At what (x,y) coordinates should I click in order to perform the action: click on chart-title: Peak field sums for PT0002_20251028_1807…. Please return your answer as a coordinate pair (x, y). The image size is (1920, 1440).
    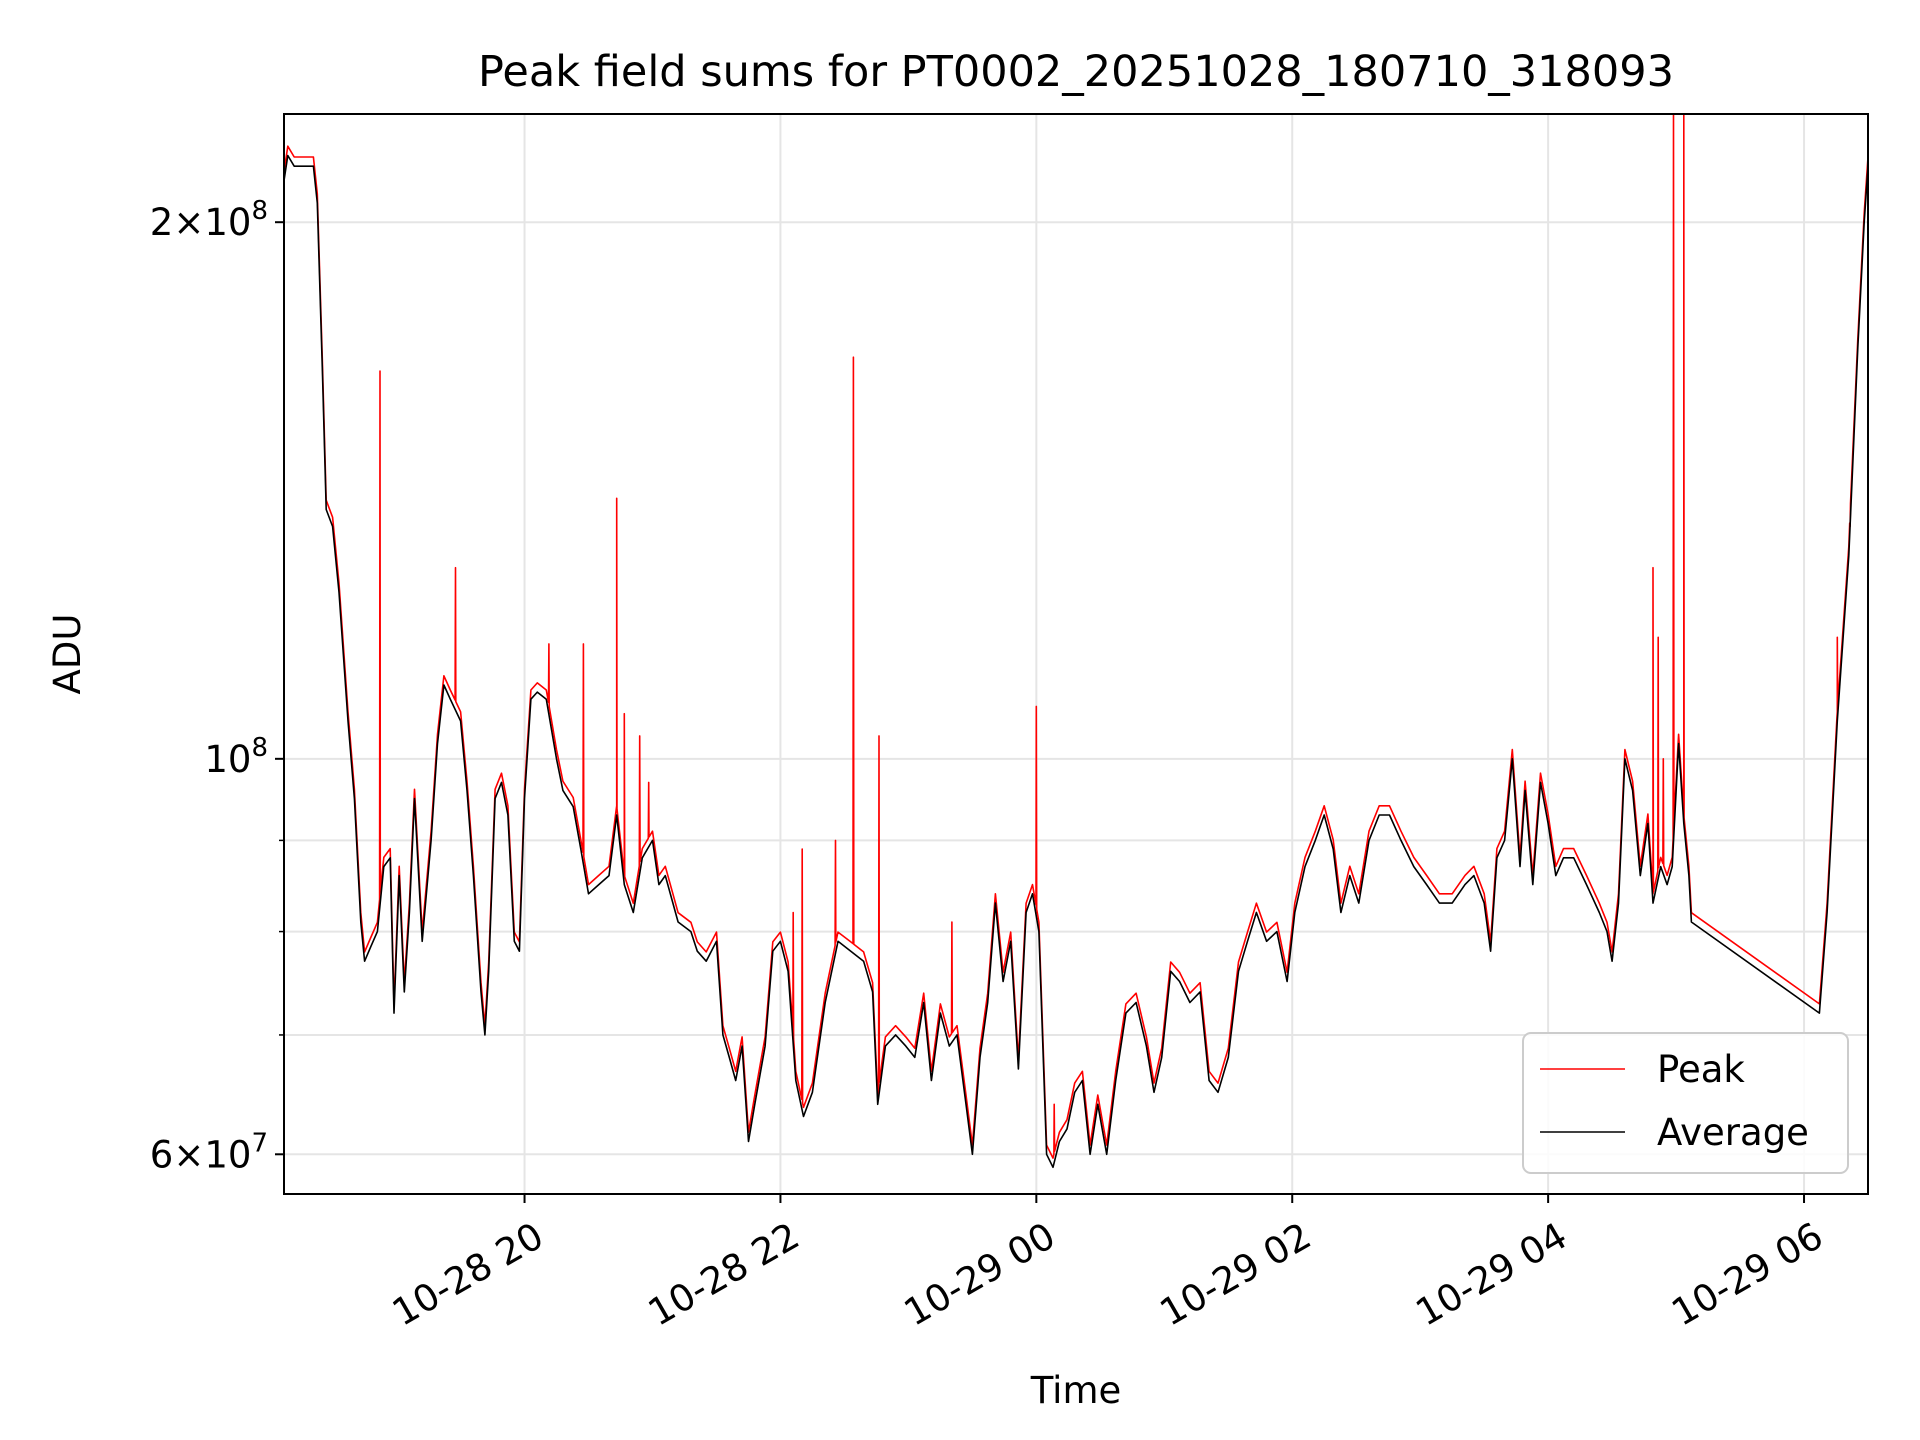
    Looking at the image, I should click on (1076, 72).